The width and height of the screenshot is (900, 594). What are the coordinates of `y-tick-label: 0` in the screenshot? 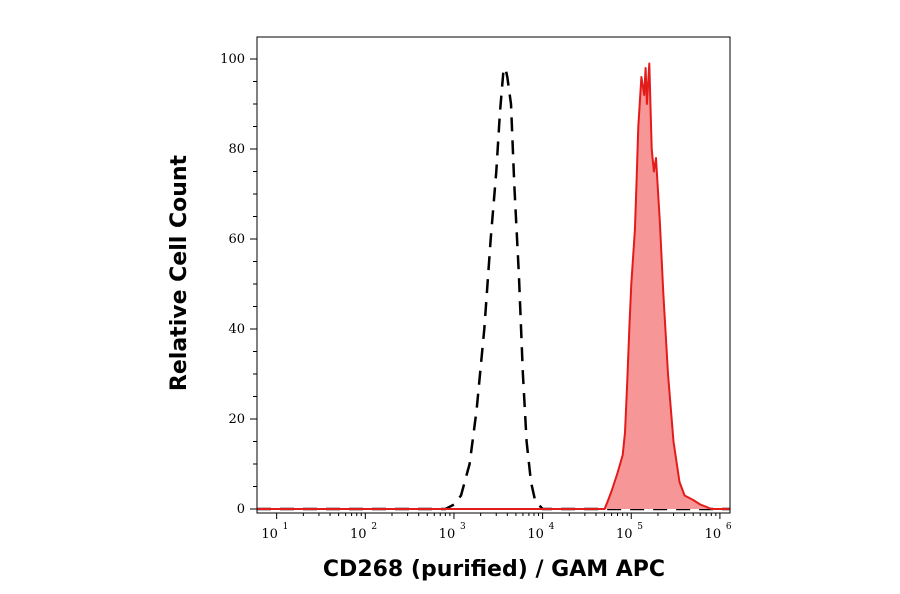 It's located at (241, 509).